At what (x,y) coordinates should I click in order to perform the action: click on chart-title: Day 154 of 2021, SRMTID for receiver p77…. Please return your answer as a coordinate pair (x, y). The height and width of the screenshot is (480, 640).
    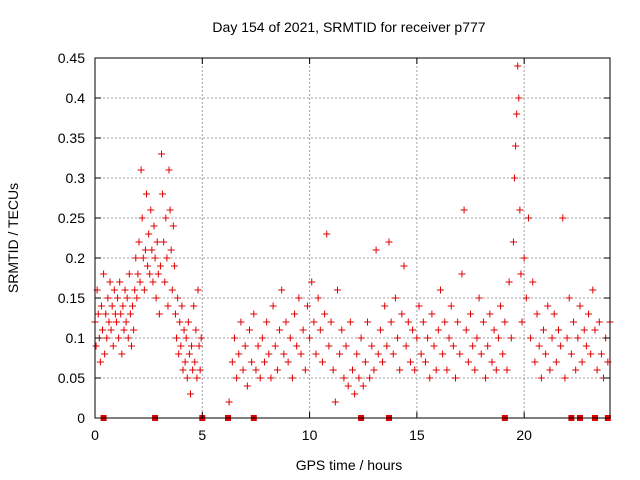
    Looking at the image, I should click on (348, 27).